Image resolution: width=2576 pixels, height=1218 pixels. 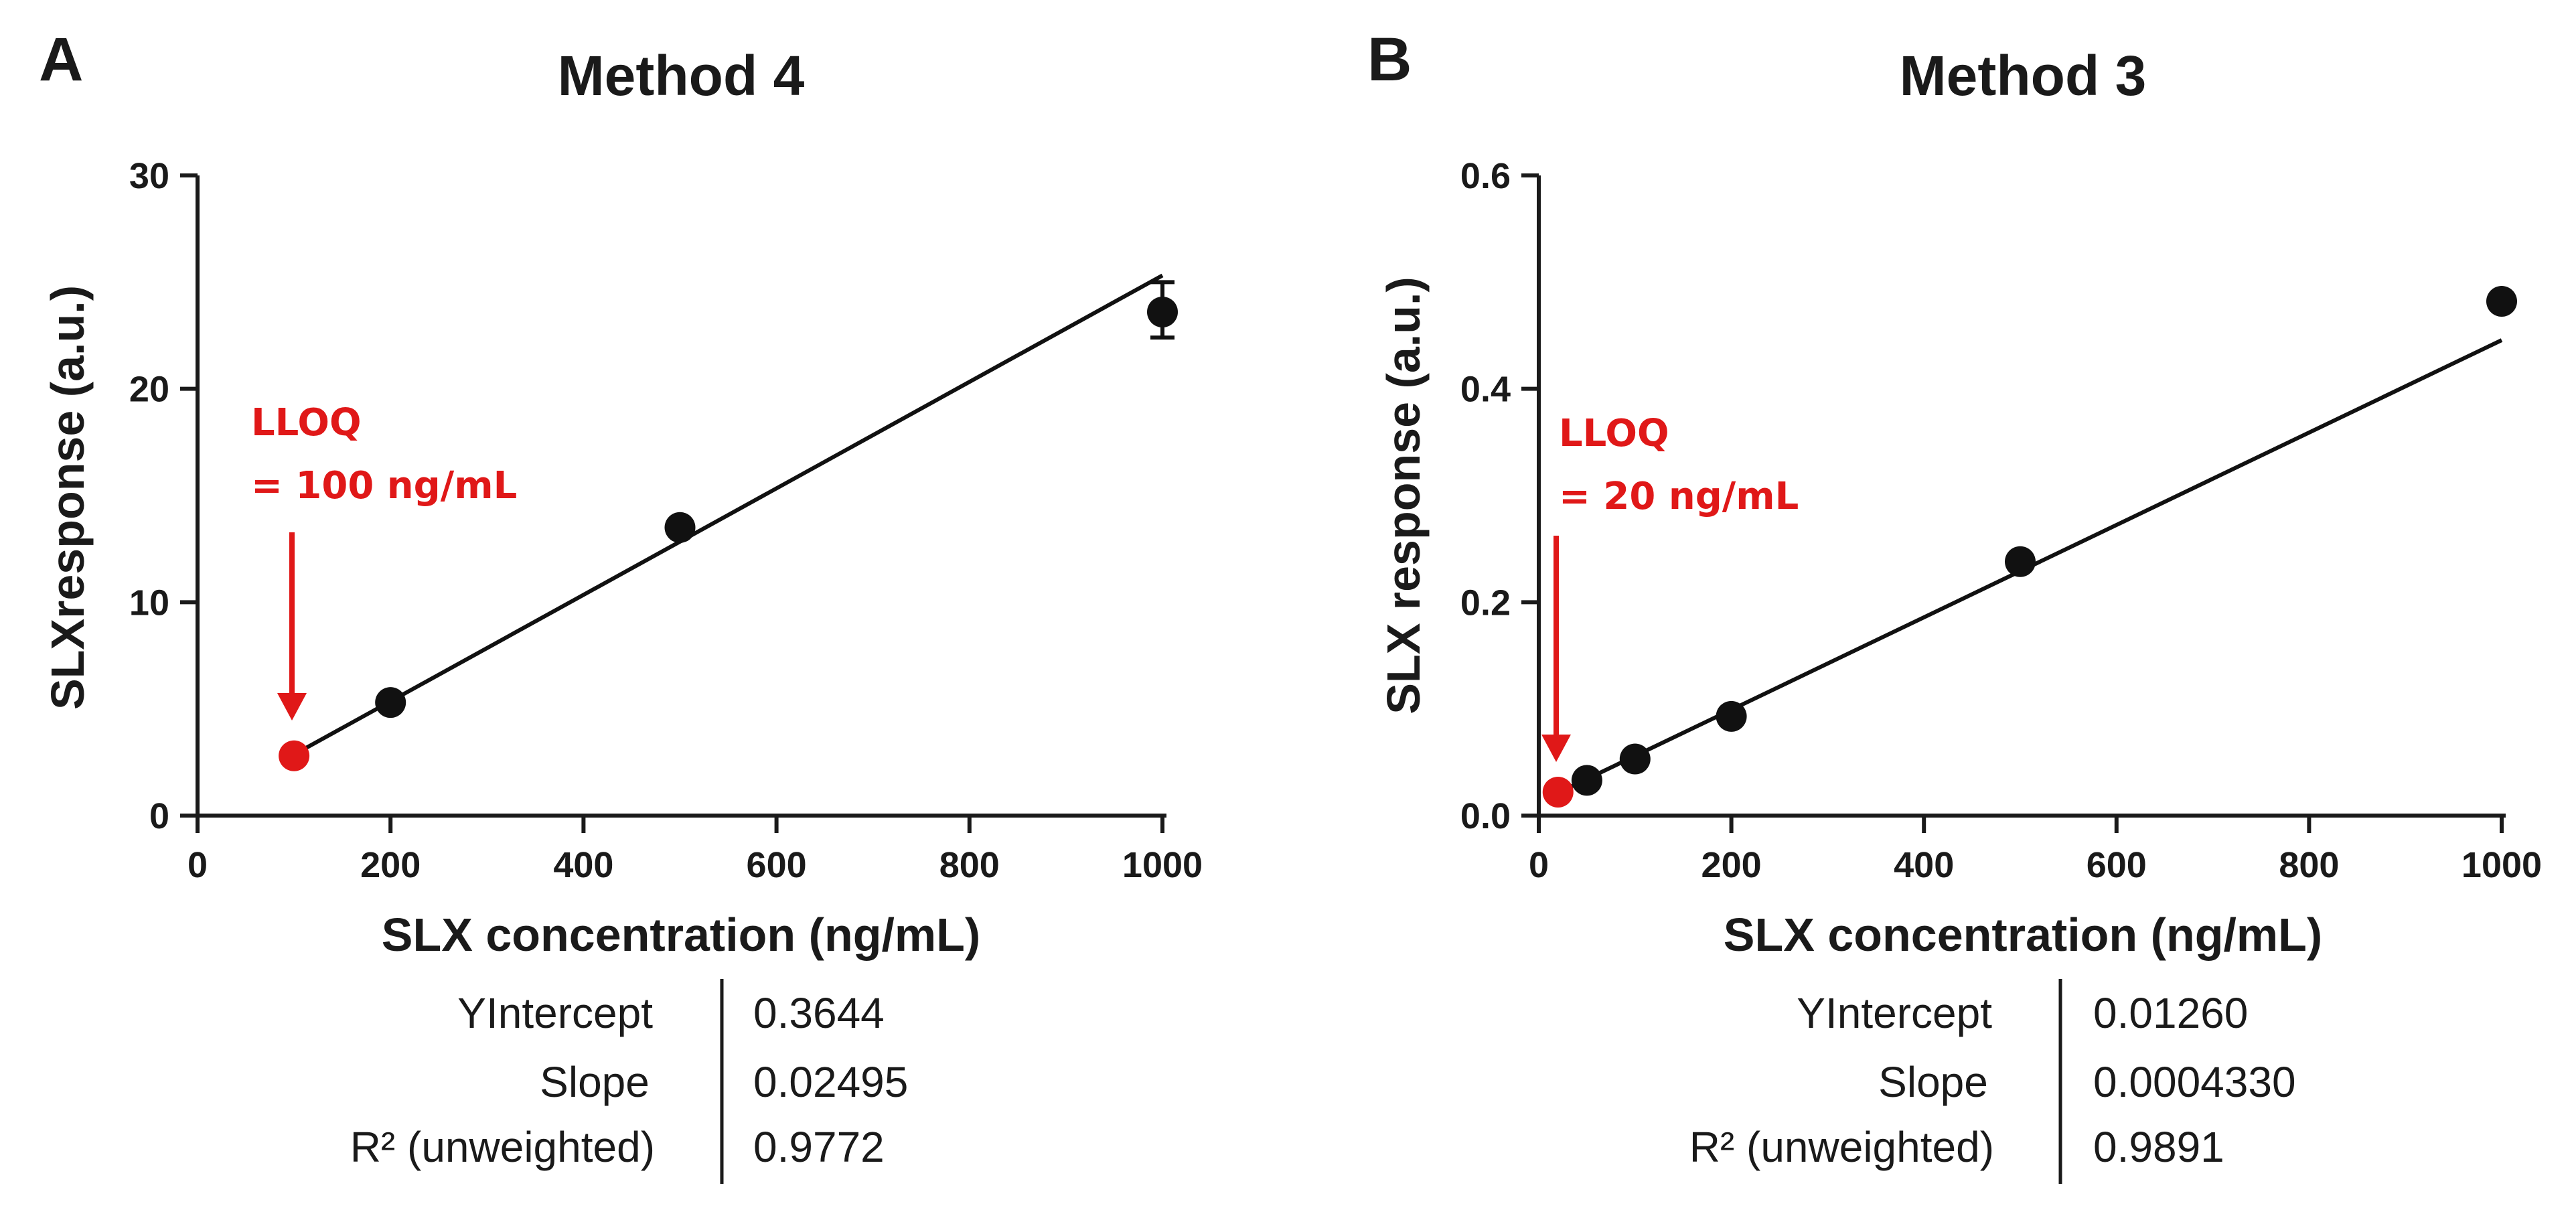 I want to click on lloq-annotation: LLOQ = 20 ng/mL, so click(x=1670, y=587).